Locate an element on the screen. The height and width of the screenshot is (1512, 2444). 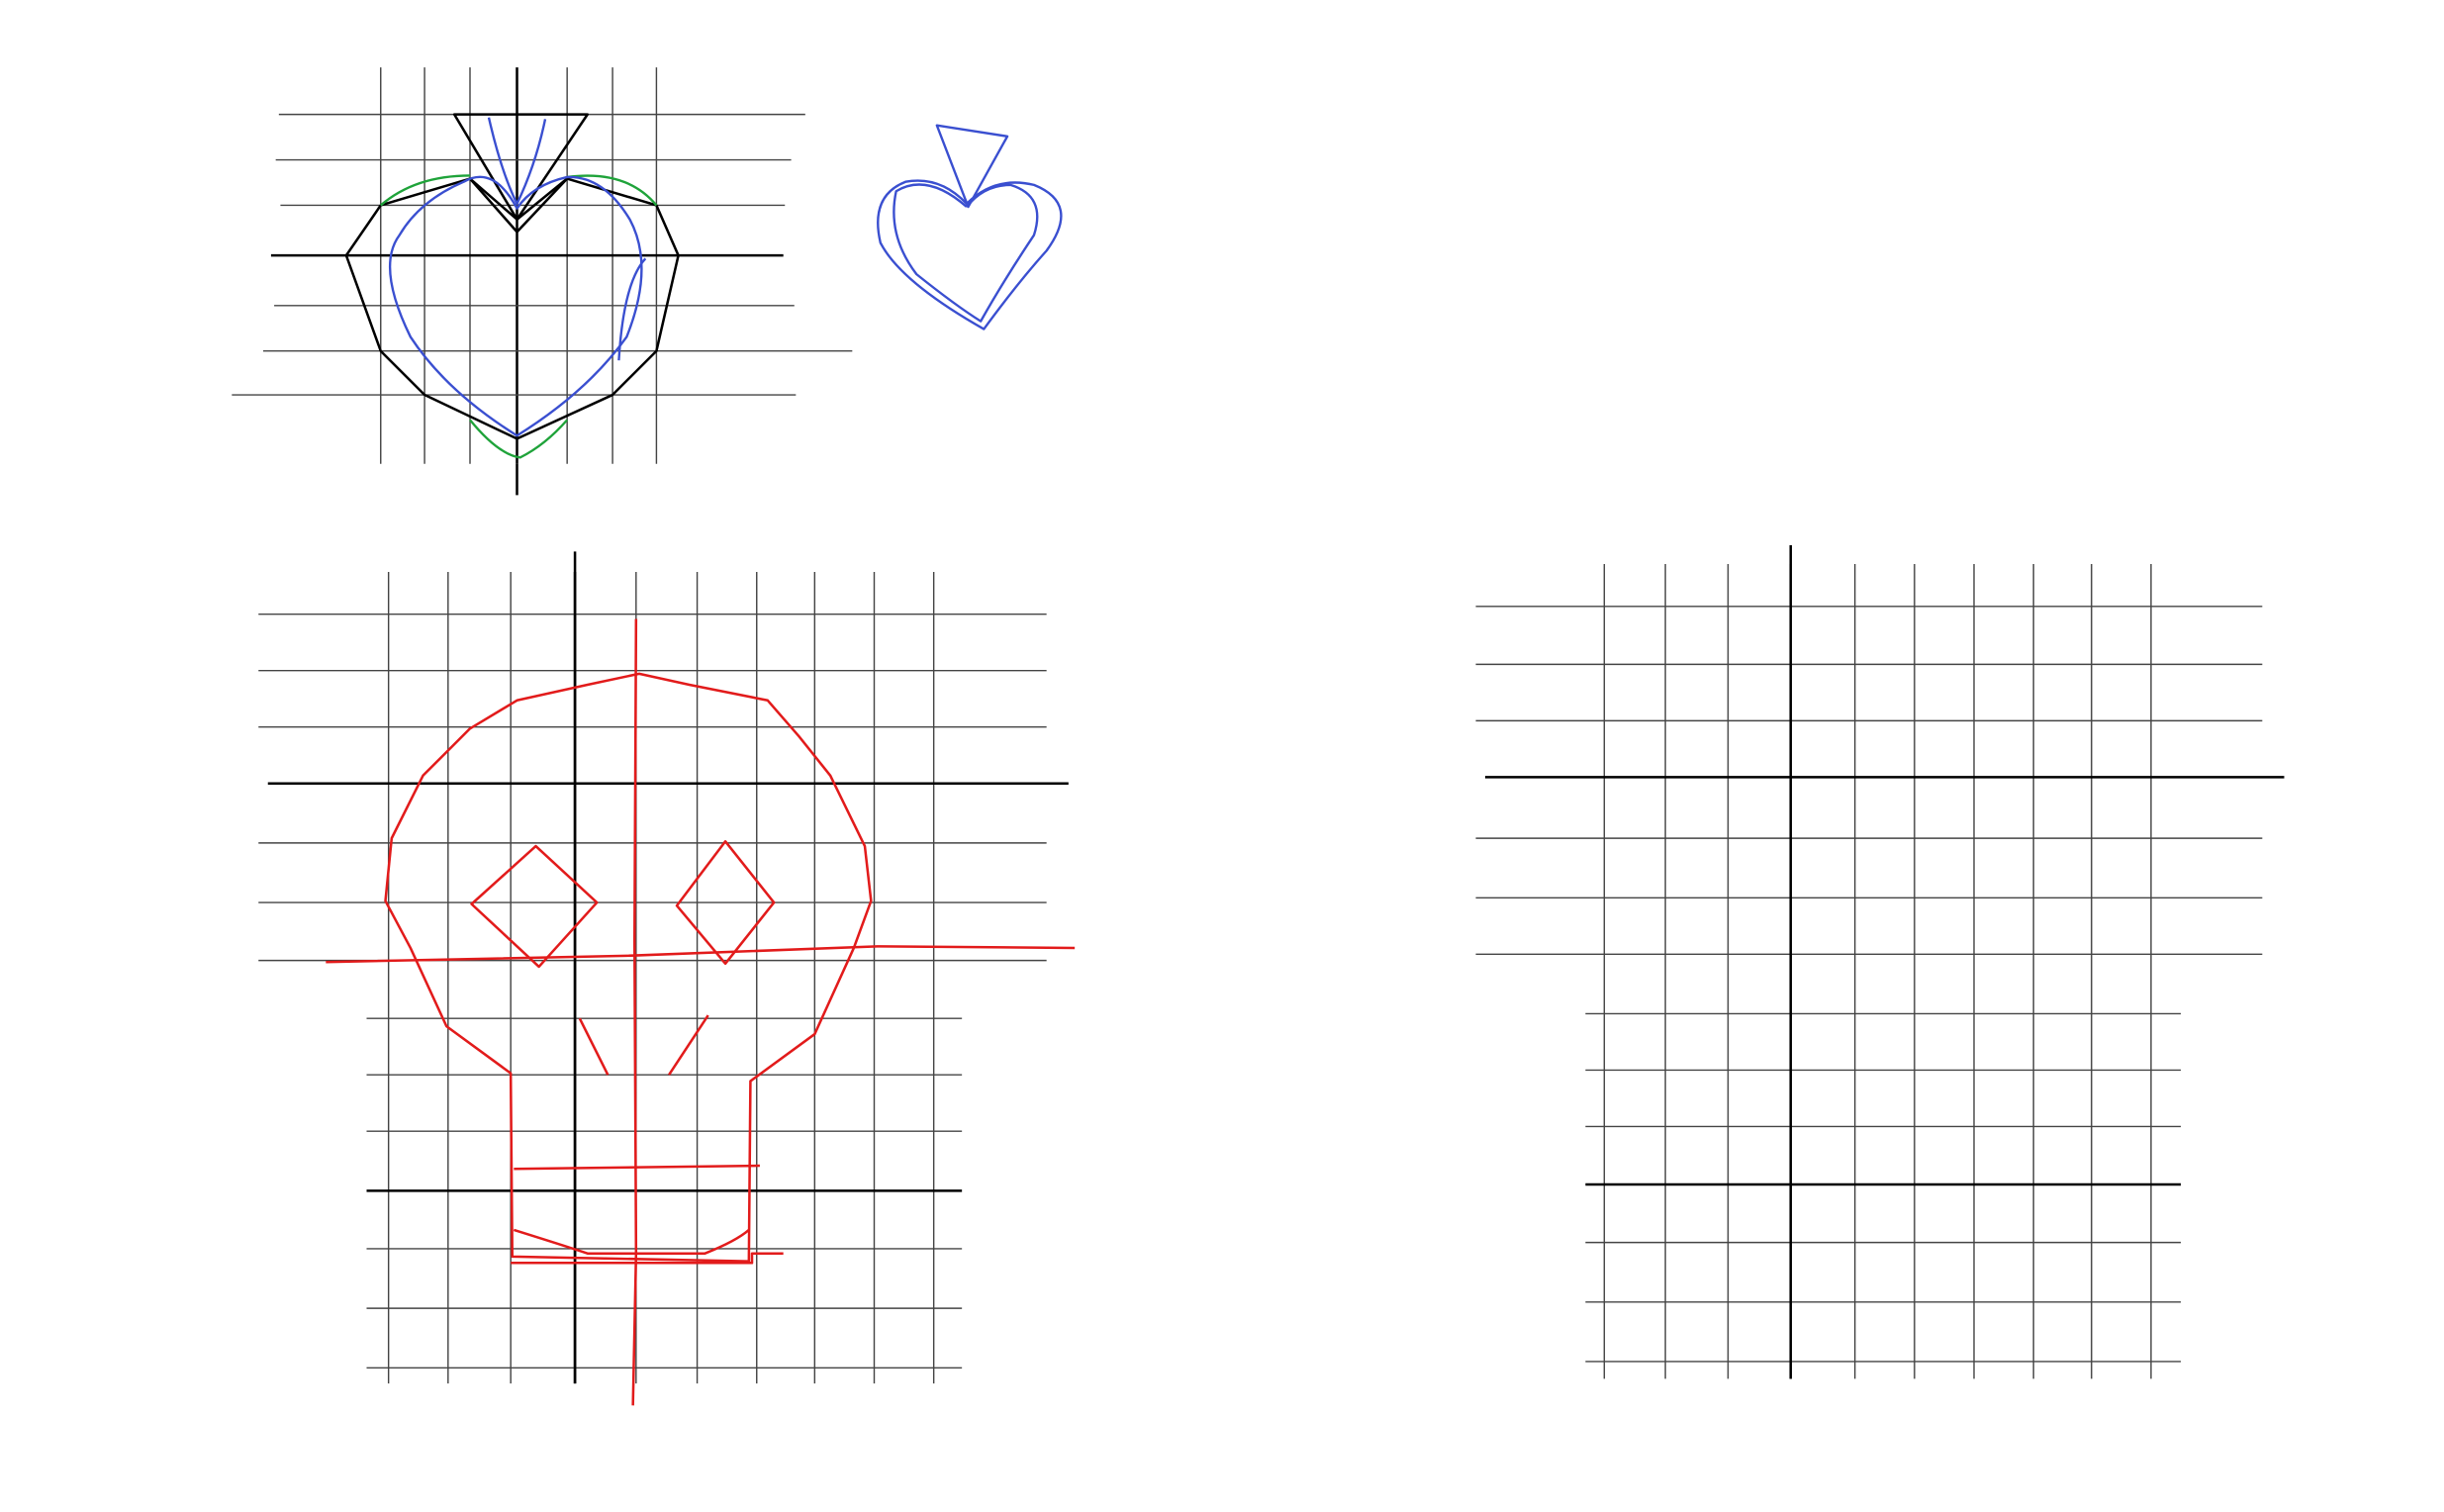
vertical-stroke is located at coordinates (634, 1012).